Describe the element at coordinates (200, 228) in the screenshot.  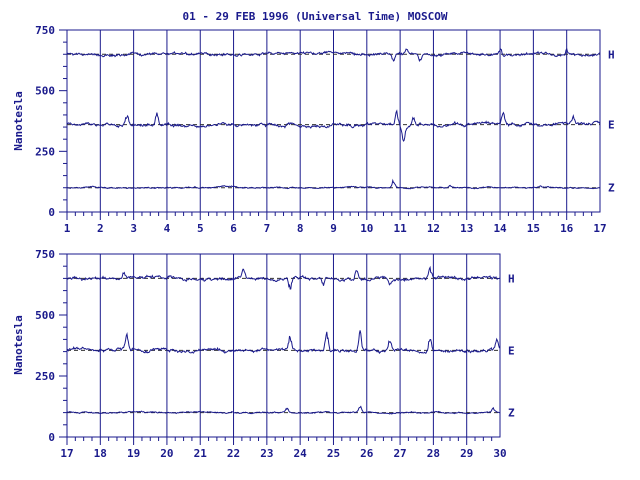
I see `x-tick-label: 5` at that location.